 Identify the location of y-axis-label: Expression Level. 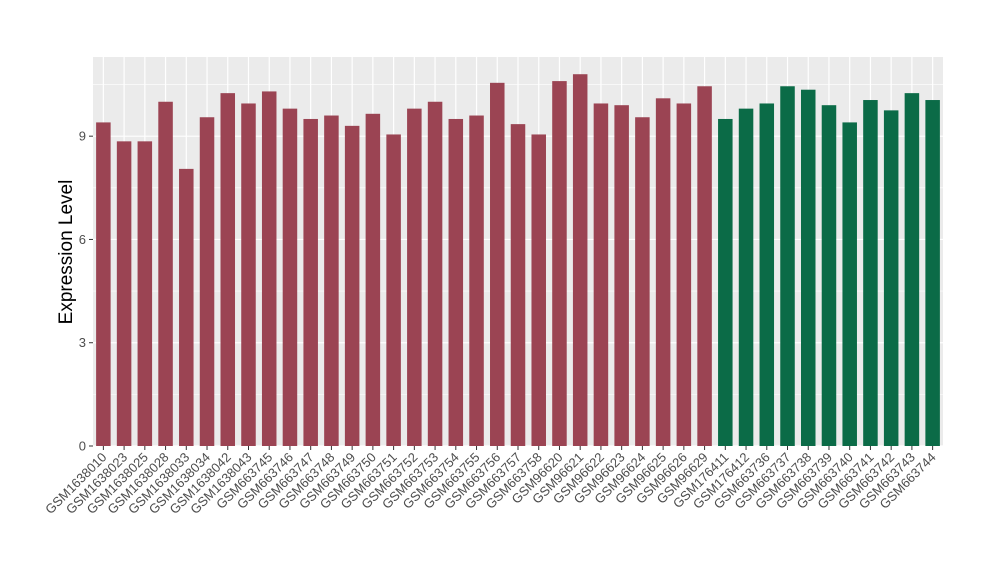
(66, 252).